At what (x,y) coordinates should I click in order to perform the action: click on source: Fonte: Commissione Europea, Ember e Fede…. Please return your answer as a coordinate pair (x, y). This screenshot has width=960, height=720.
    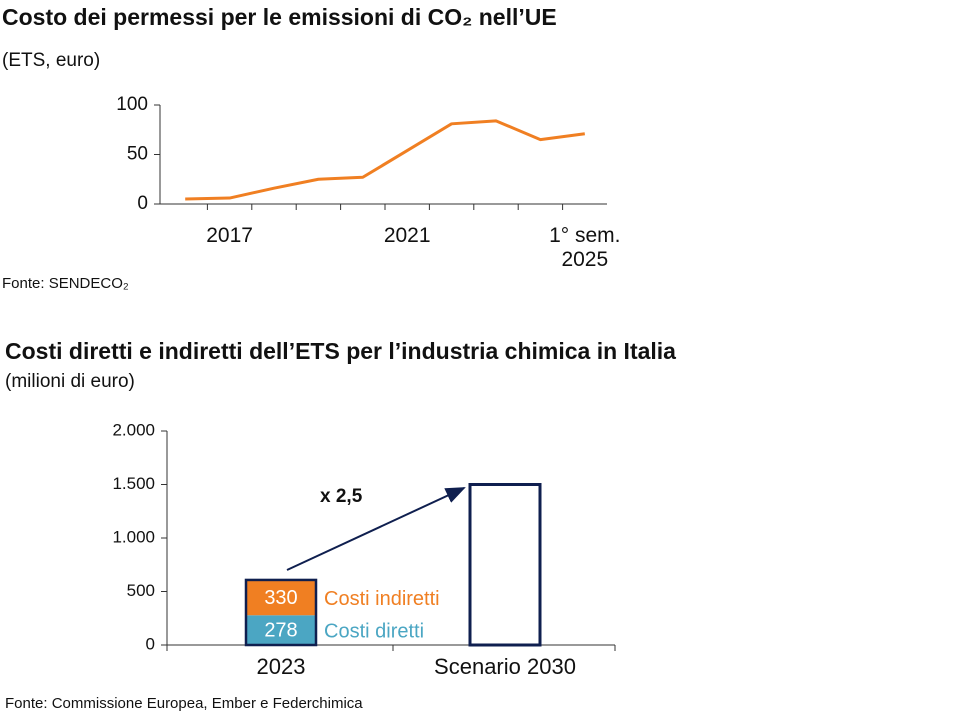
    Looking at the image, I should click on (184, 703).